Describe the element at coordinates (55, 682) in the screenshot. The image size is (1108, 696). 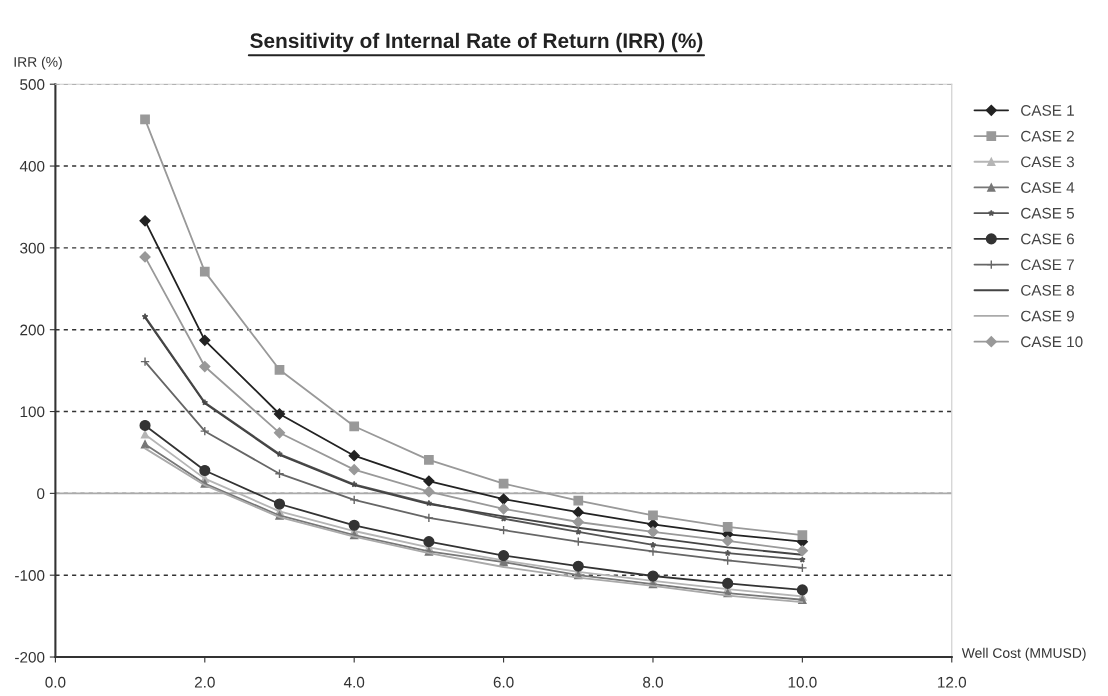
I see `x-tick-label: 0.0` at that location.